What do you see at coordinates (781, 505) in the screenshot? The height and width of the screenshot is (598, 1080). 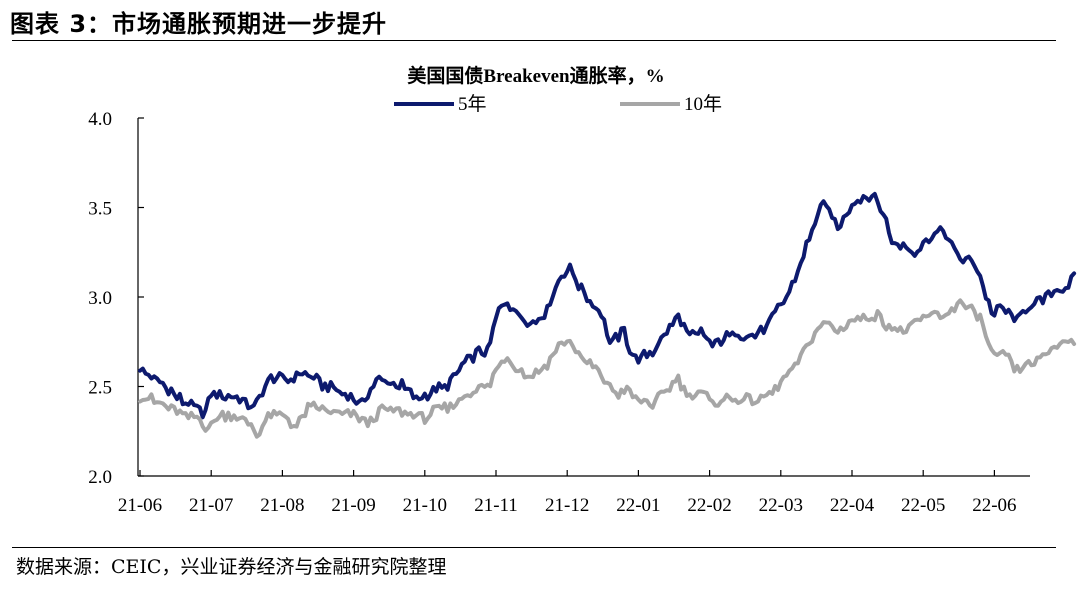 I see `x-tick-label: 22-03` at bounding box center [781, 505].